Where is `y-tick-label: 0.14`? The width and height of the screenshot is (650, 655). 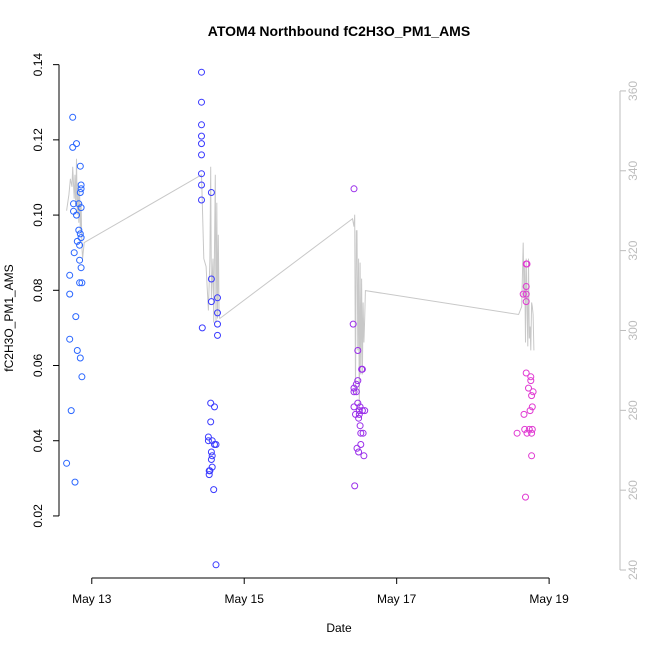 y-tick-label: 0.14 is located at coordinates (38, 65).